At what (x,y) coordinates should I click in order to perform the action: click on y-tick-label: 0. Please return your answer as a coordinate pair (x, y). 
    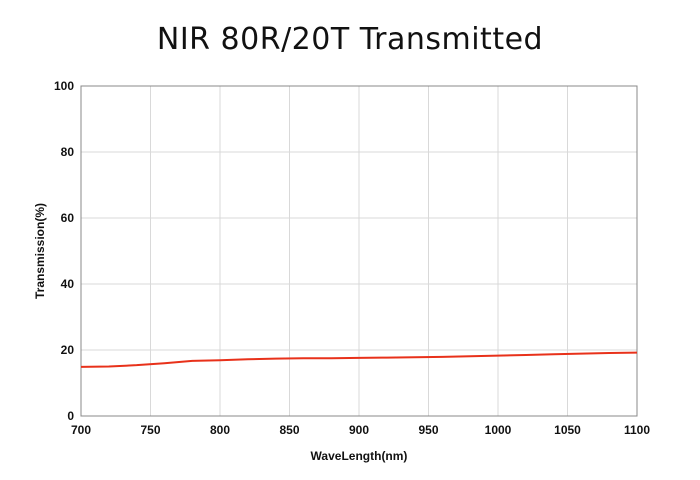
    Looking at the image, I should click on (70, 416).